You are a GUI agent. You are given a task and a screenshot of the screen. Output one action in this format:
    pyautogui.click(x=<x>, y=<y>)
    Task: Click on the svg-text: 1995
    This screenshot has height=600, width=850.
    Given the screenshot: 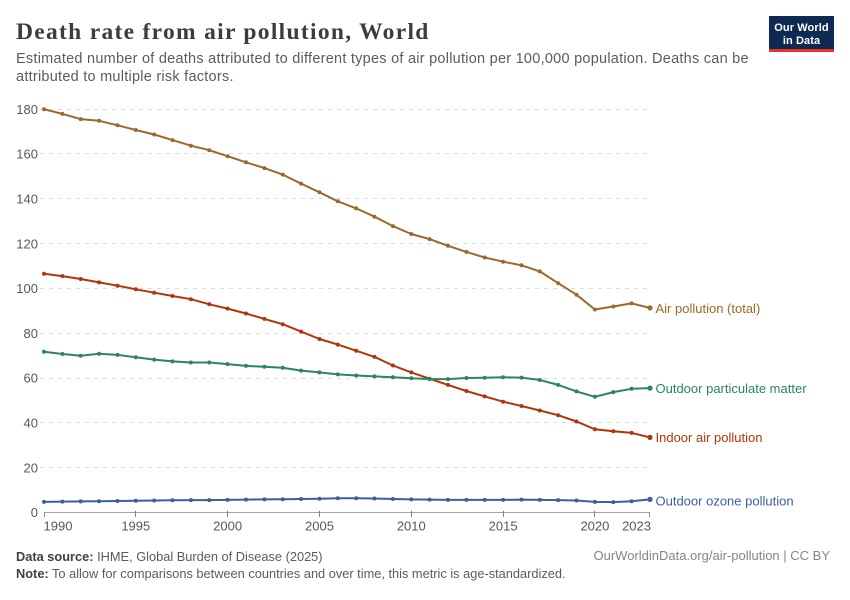 What is the action you would take?
    pyautogui.click(x=135, y=526)
    